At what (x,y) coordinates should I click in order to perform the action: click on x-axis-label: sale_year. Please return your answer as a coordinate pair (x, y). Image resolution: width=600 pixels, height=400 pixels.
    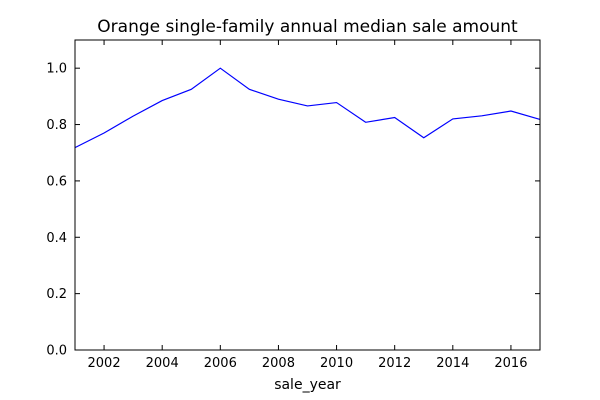
    Looking at the image, I should click on (307, 385).